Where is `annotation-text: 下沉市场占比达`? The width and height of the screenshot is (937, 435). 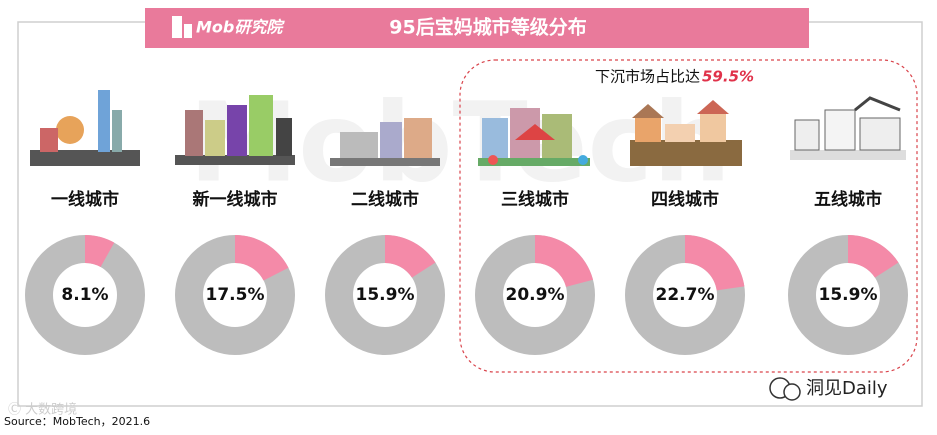
annotation-text: 下沉市场占比达 is located at coordinates (647, 77).